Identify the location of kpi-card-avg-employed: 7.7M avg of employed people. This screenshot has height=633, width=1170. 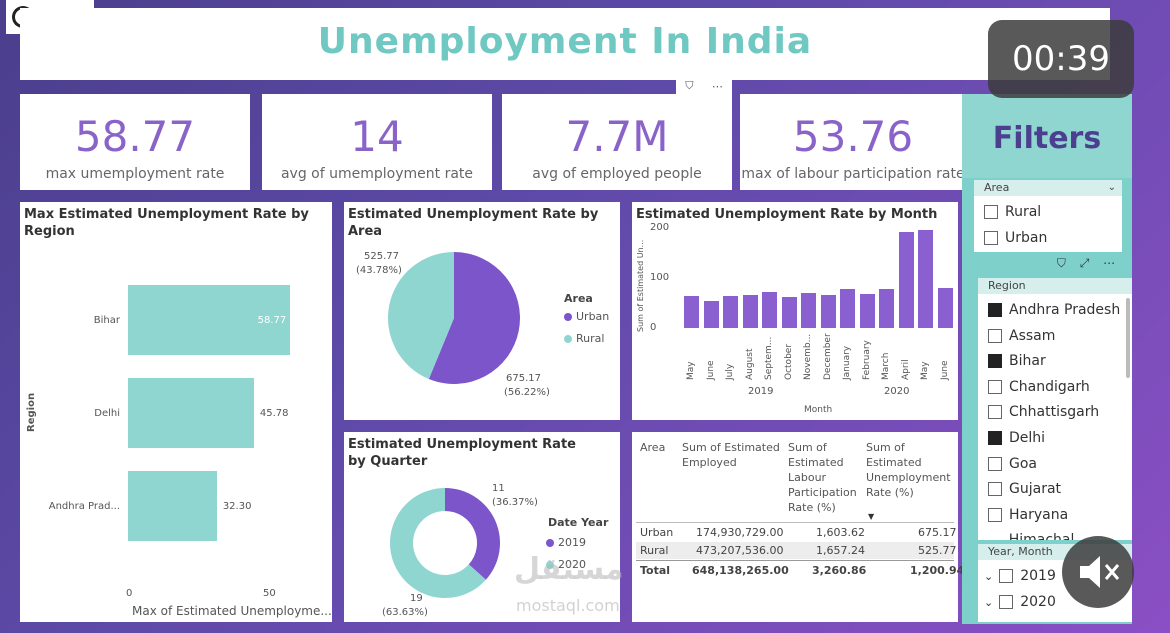
(617, 142).